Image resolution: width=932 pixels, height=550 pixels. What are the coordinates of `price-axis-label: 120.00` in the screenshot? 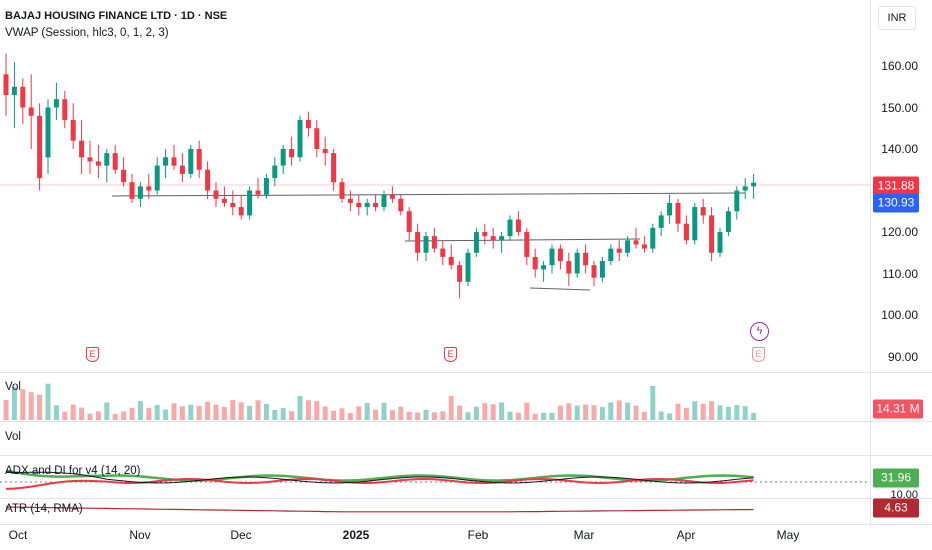 It's located at (899, 232).